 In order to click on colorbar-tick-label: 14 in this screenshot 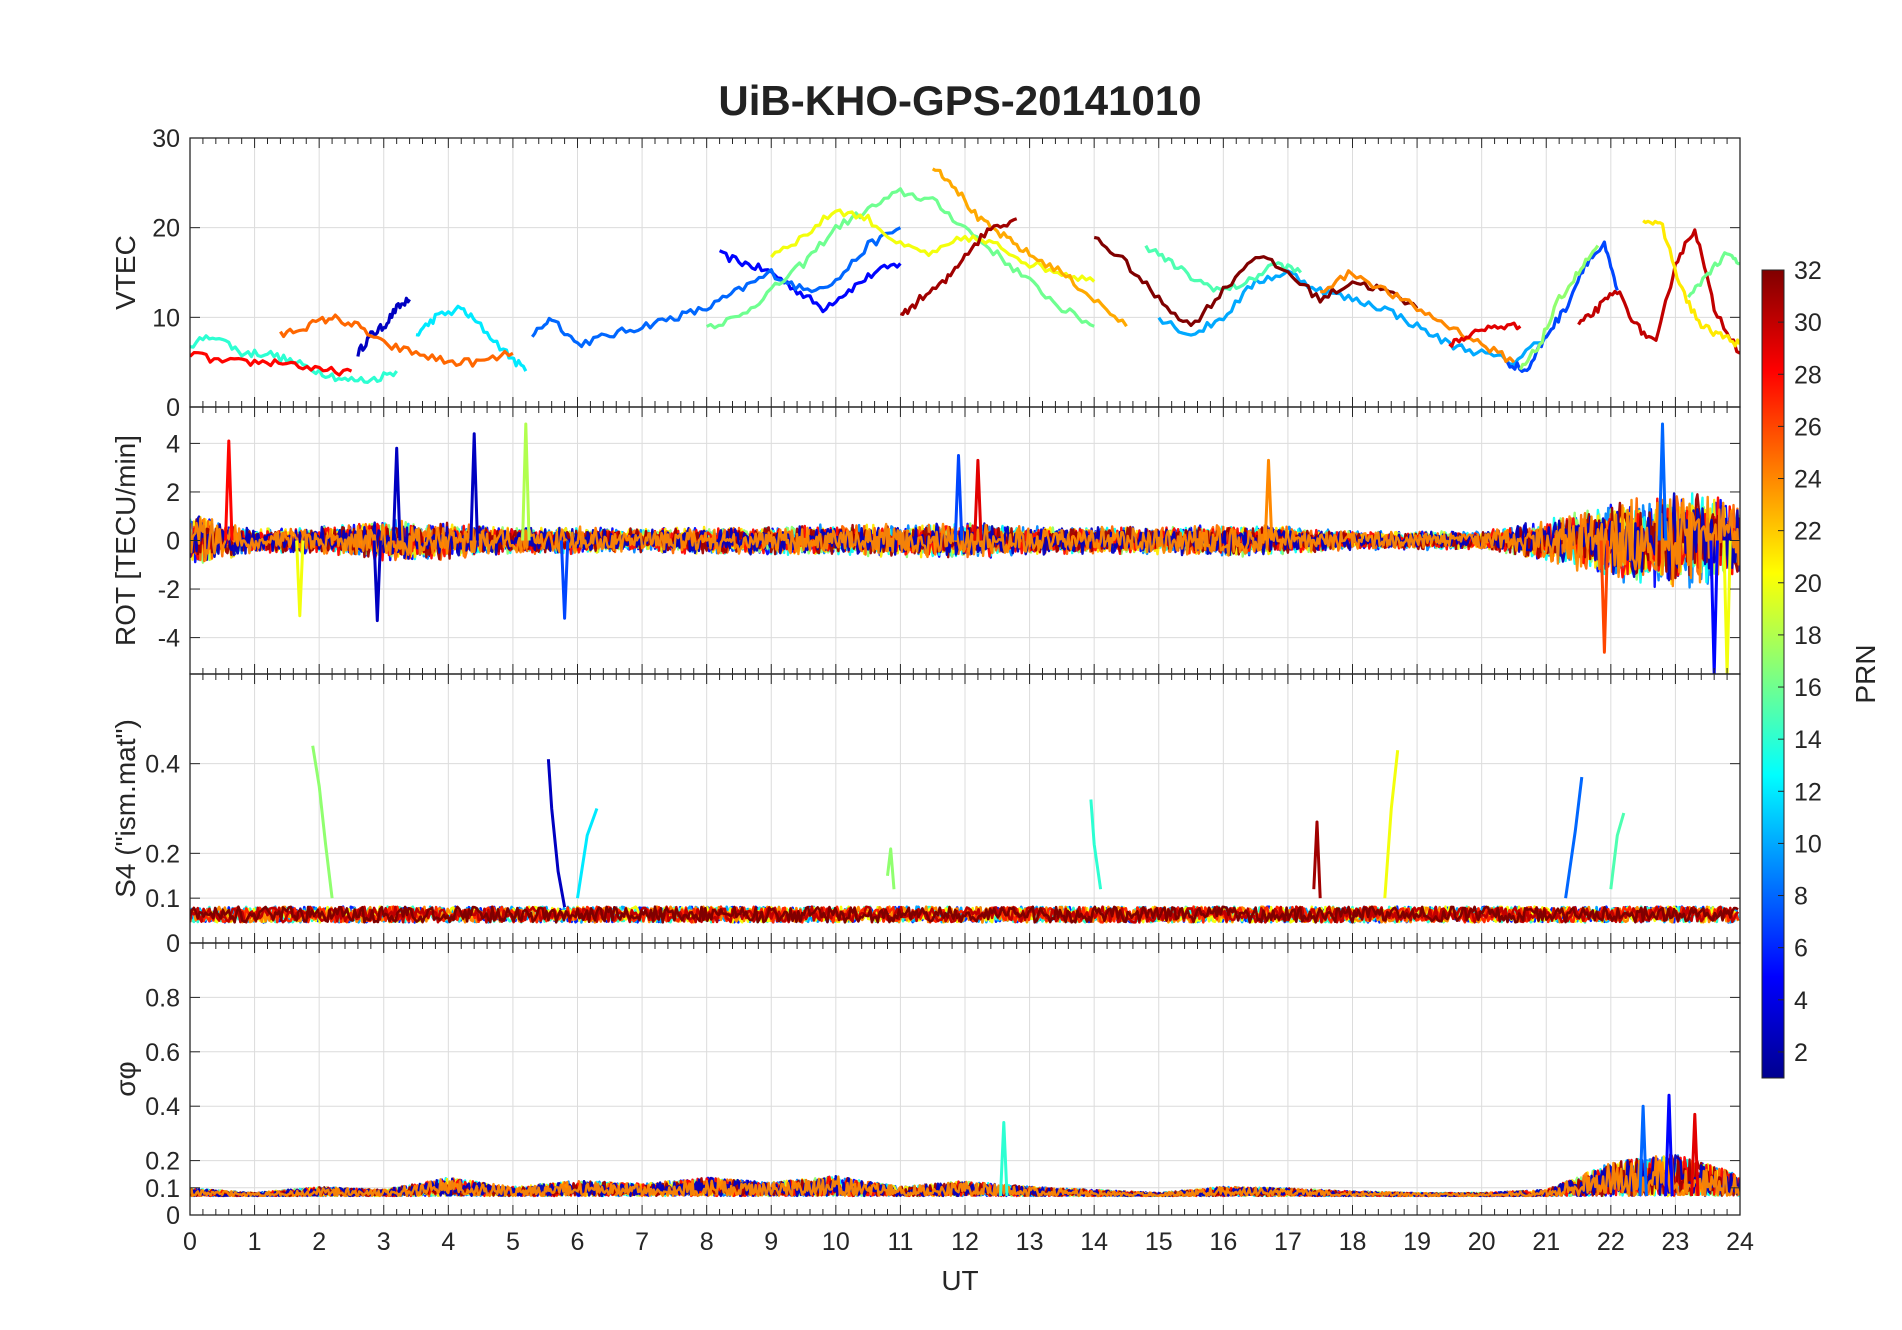, I will do `click(1808, 740)`.